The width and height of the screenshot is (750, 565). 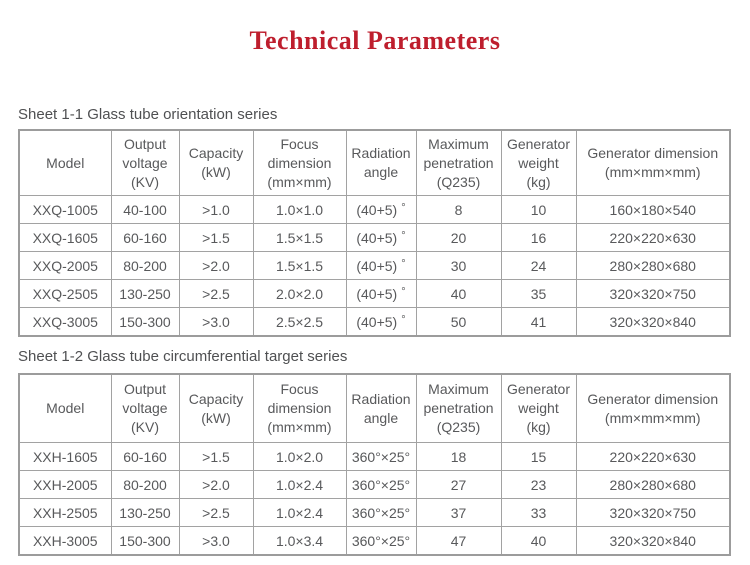 I want to click on cell-max-penetration: 27, so click(x=458, y=484).